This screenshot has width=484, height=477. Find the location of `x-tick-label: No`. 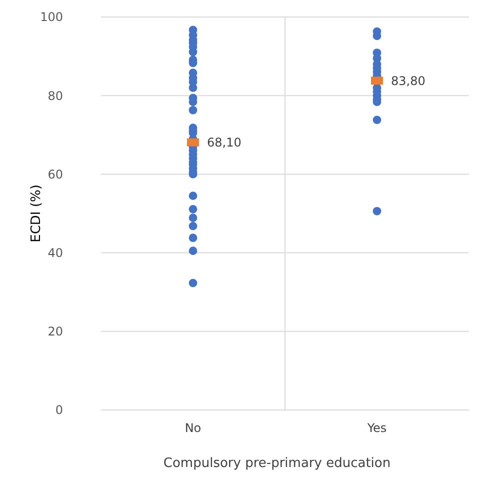

x-tick-label: No is located at coordinates (193, 428).